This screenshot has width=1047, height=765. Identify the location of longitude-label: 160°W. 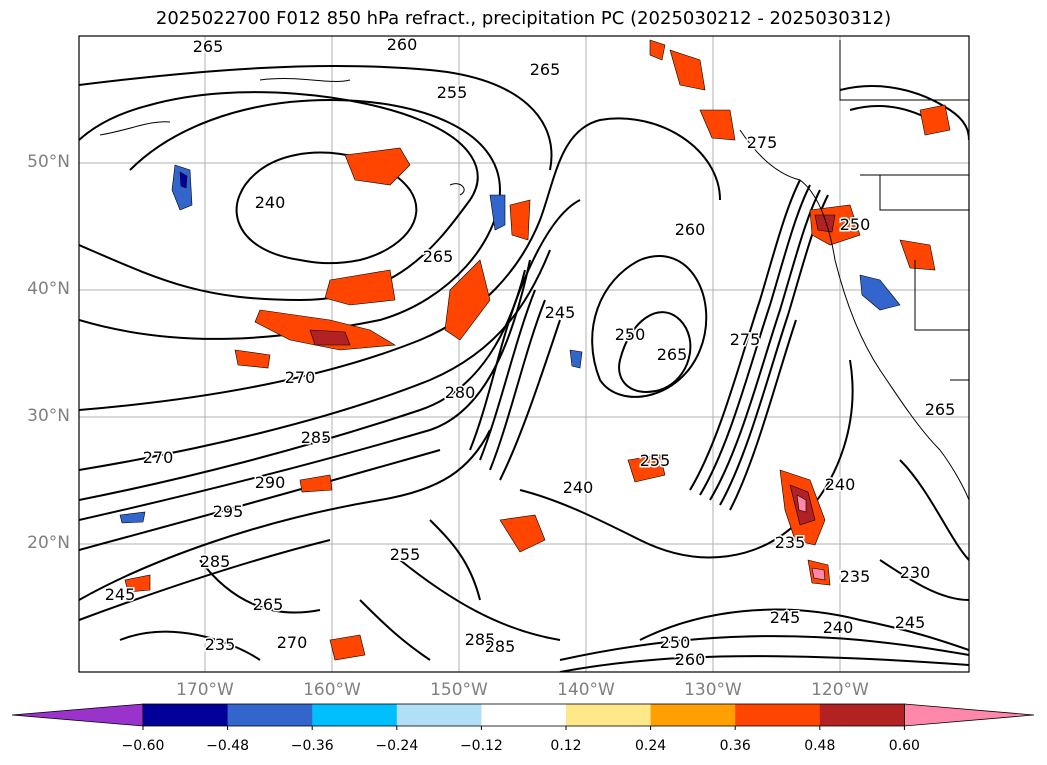
(332, 690).